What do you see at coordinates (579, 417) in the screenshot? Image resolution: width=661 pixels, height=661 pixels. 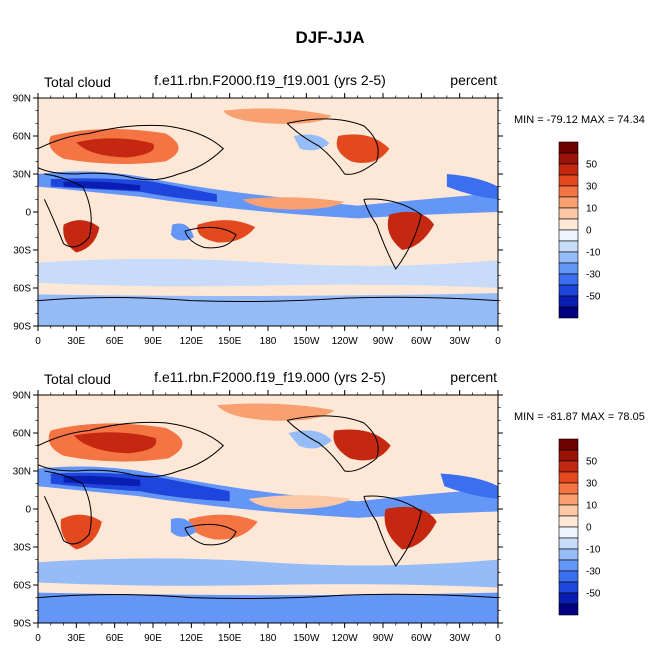 I see `panel-2-stats: MIN = -81.87 MAX = 78.05` at bounding box center [579, 417].